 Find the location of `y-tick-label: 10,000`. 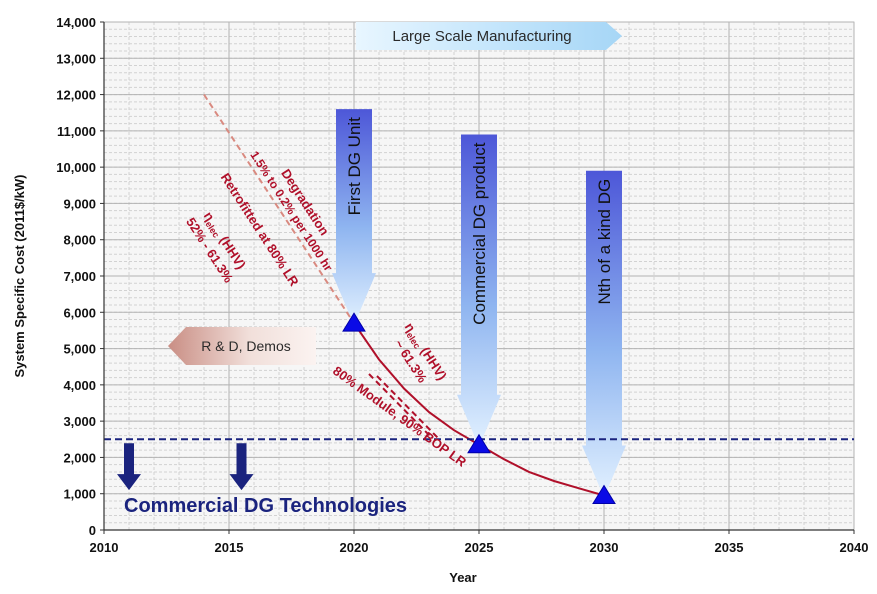

y-tick-label: 10,000 is located at coordinates (76, 167).